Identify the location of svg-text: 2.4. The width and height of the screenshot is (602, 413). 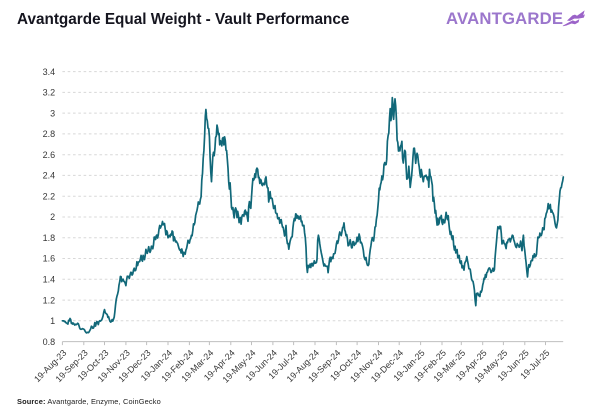
(49, 176).